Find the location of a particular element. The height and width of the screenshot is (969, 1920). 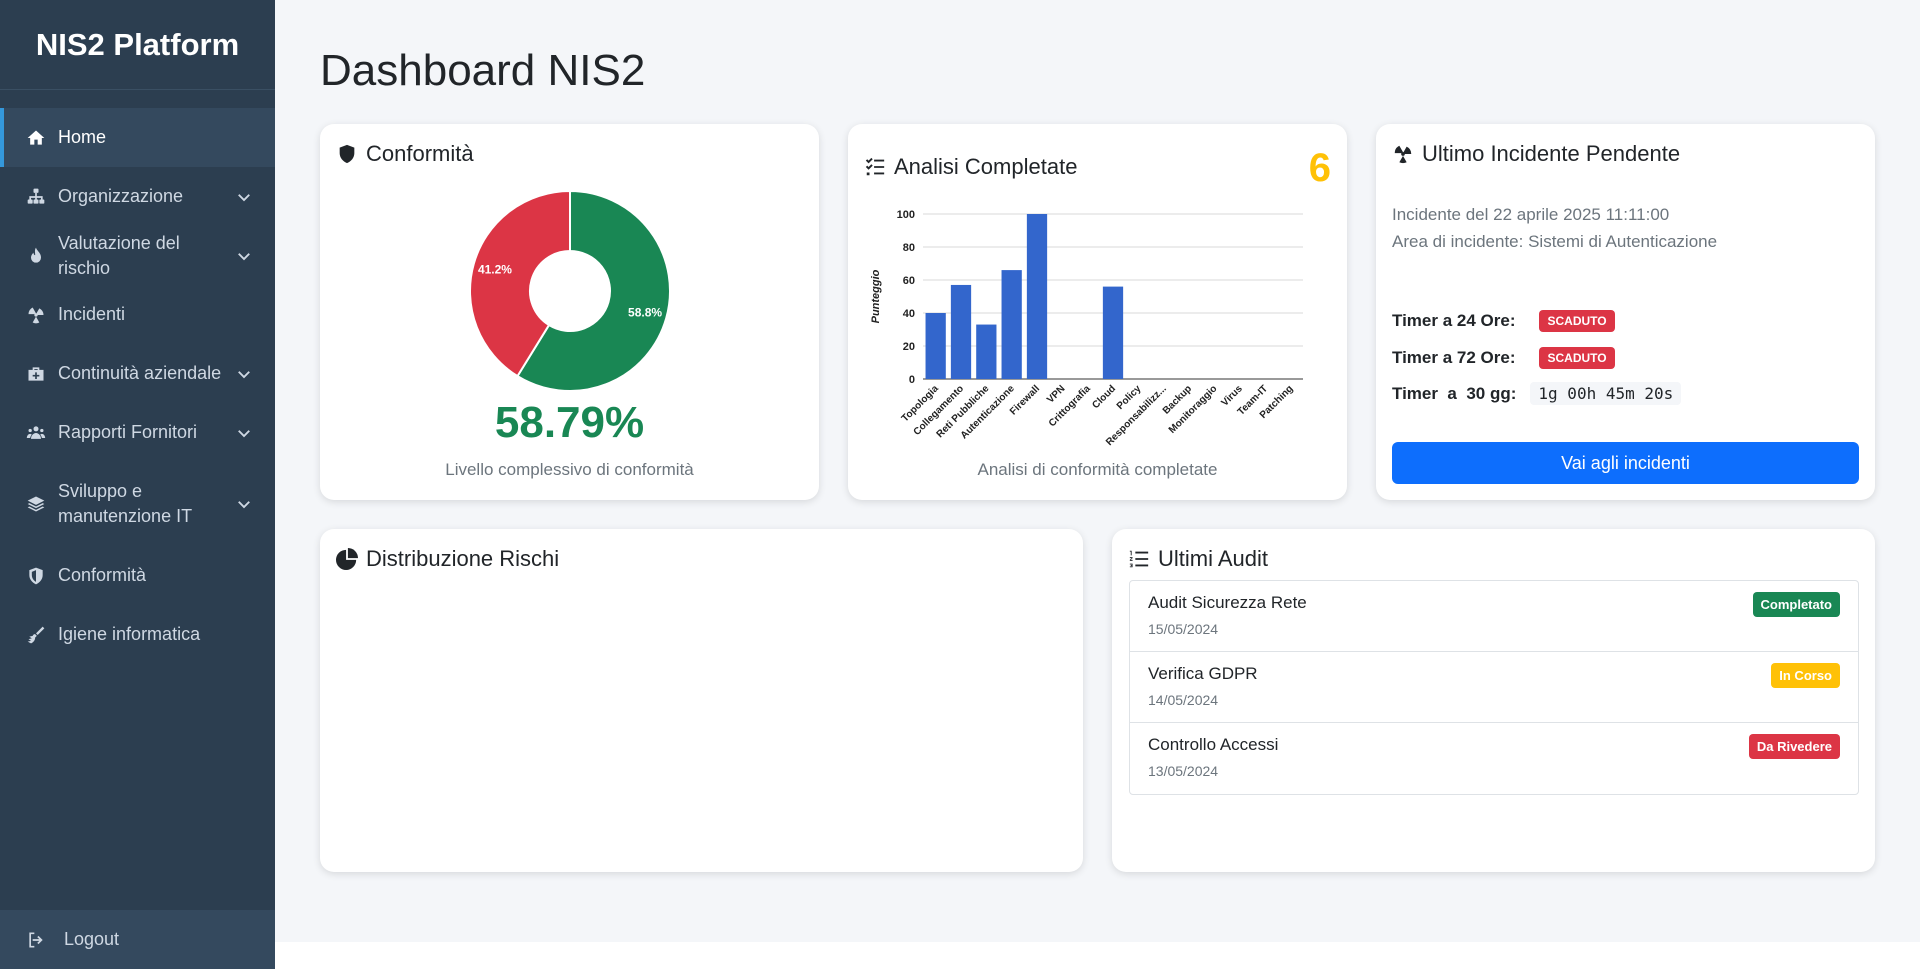

audit-title: Ultimi Audit is located at coordinates (1213, 558).